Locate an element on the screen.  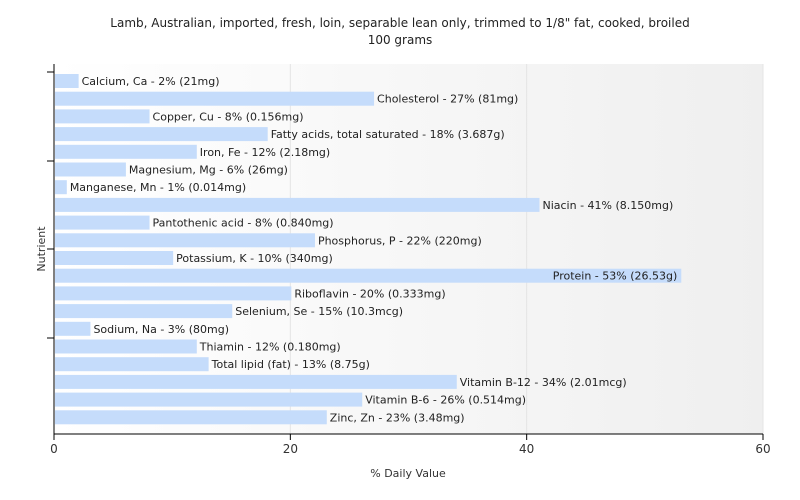
chart-subtitle: 100 grams is located at coordinates (400, 40).